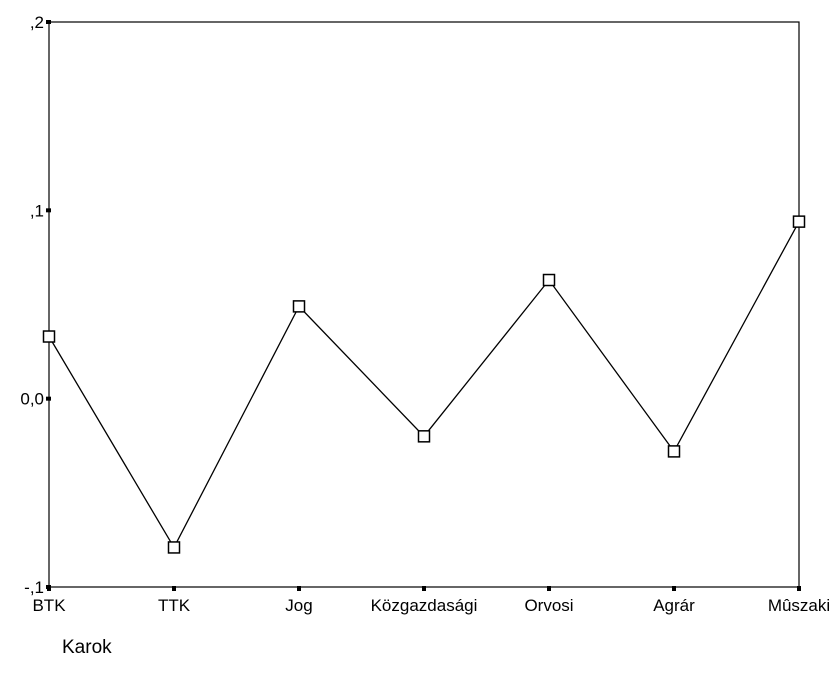  I want to click on x-tick-label: Agrár, so click(674, 605).